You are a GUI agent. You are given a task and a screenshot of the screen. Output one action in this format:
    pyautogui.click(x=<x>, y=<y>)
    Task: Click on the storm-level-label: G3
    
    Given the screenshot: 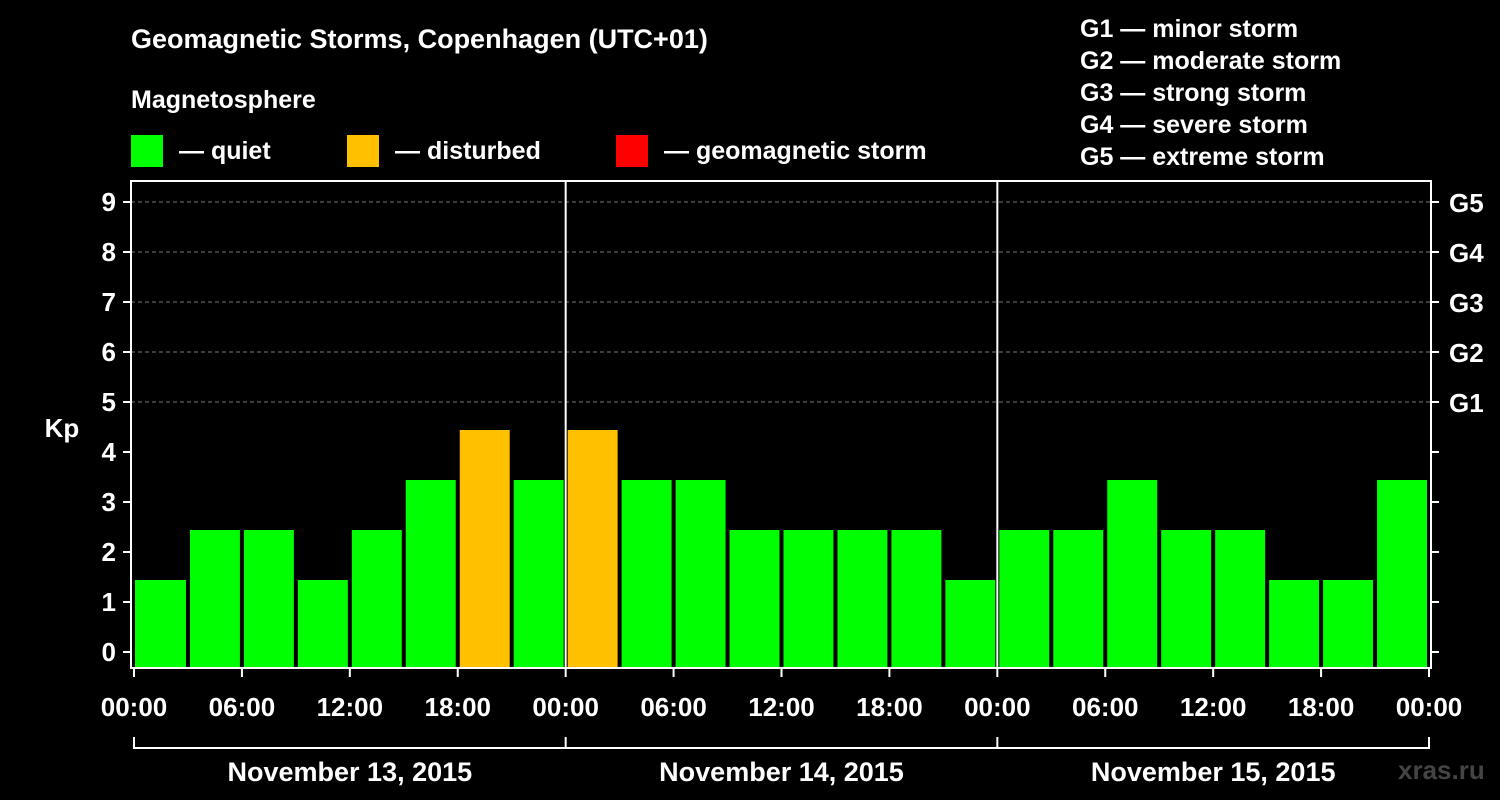 What is the action you would take?
    pyautogui.click(x=1466, y=303)
    